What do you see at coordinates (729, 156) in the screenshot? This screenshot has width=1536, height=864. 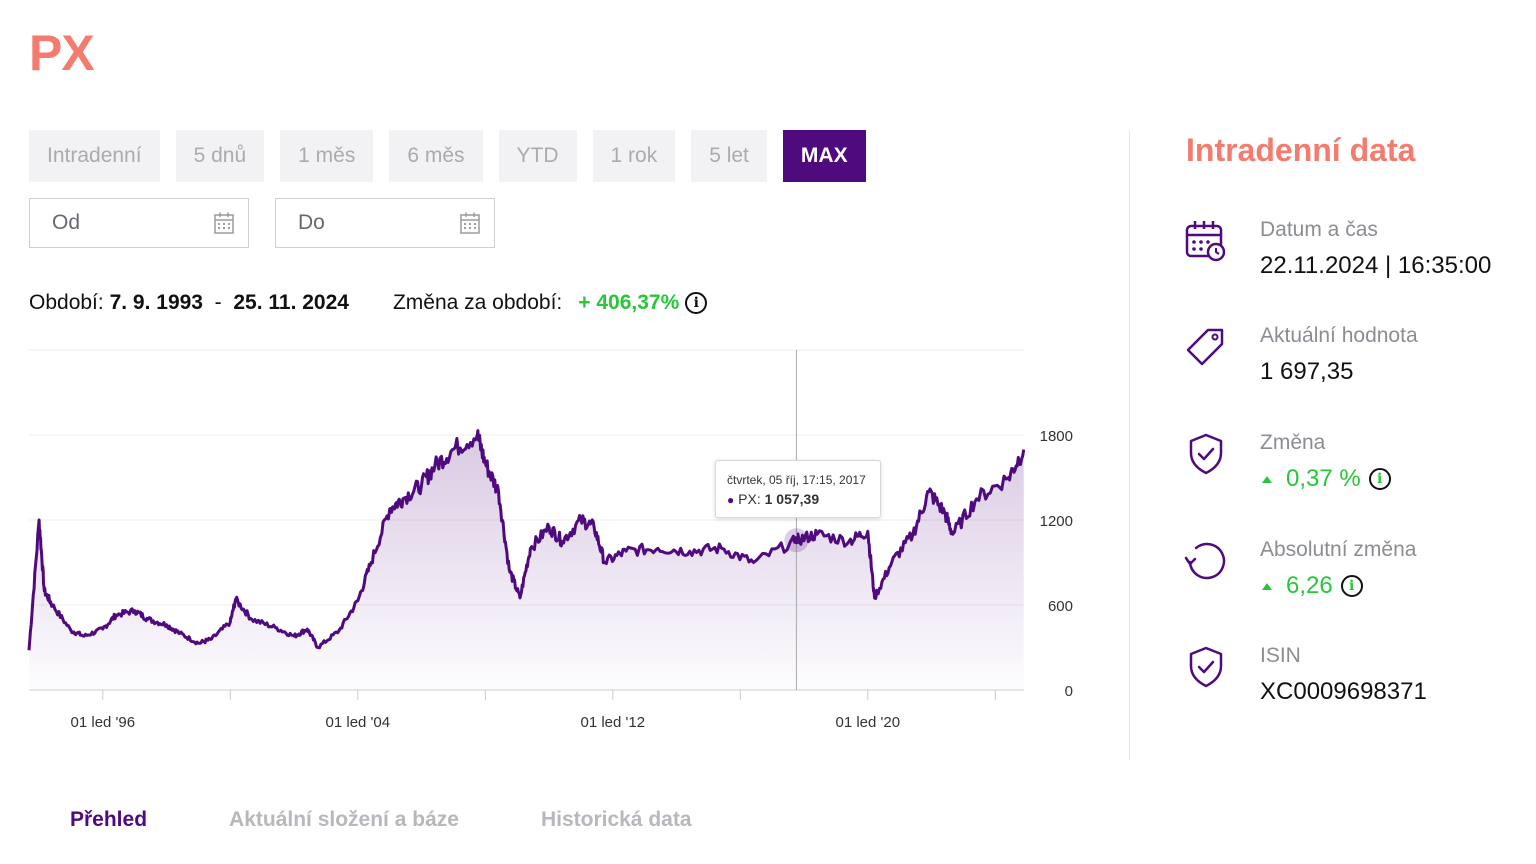 I see `range-button-5y: 5 let` at bounding box center [729, 156].